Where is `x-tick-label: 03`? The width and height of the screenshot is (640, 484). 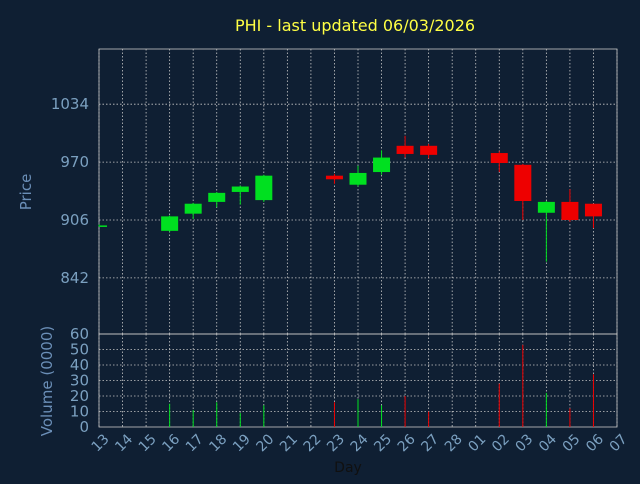 x-tick-label: 03 is located at coordinates (525, 443).